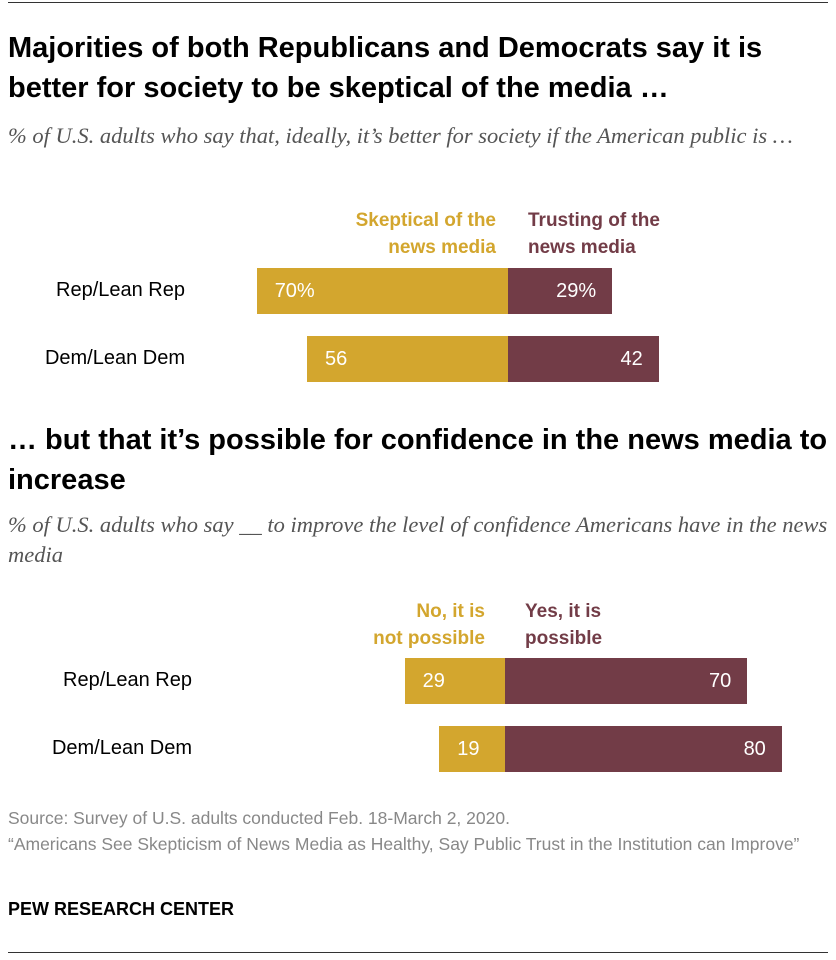  I want to click on legend-line: Yes, it is, so click(563, 611).